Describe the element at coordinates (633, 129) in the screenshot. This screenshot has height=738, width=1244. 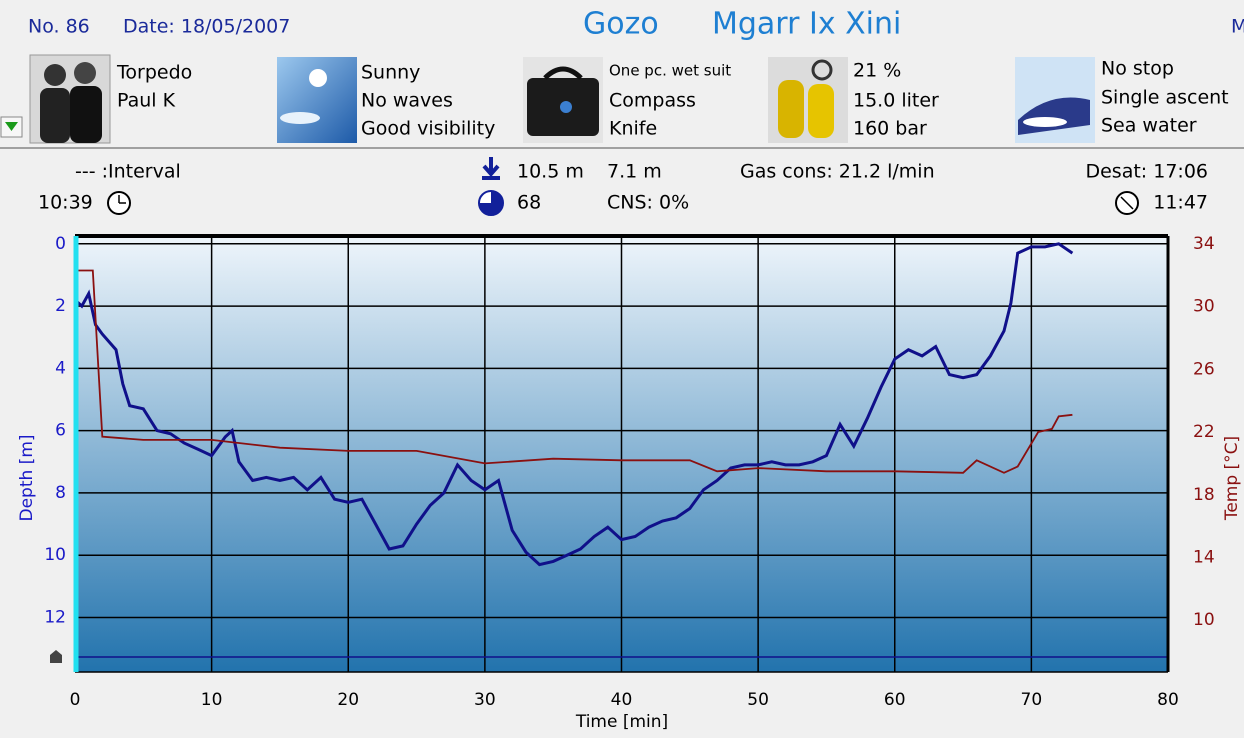
I see `detail-line: Knife` at that location.